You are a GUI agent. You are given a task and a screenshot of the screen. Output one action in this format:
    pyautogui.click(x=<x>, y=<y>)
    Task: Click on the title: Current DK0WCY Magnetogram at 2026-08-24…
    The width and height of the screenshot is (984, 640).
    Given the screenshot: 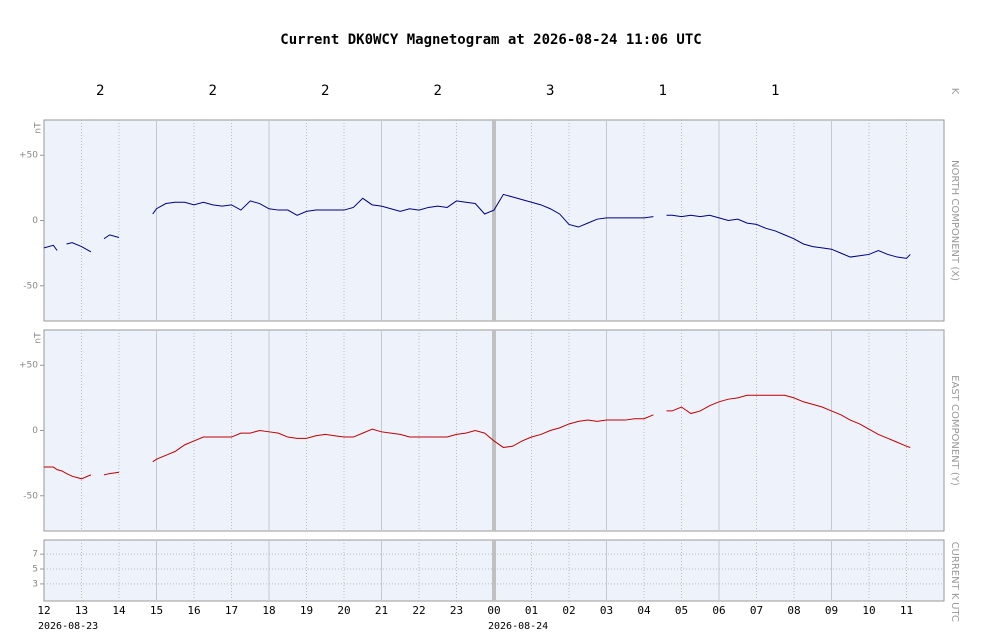 What is the action you would take?
    pyautogui.click(x=490, y=40)
    